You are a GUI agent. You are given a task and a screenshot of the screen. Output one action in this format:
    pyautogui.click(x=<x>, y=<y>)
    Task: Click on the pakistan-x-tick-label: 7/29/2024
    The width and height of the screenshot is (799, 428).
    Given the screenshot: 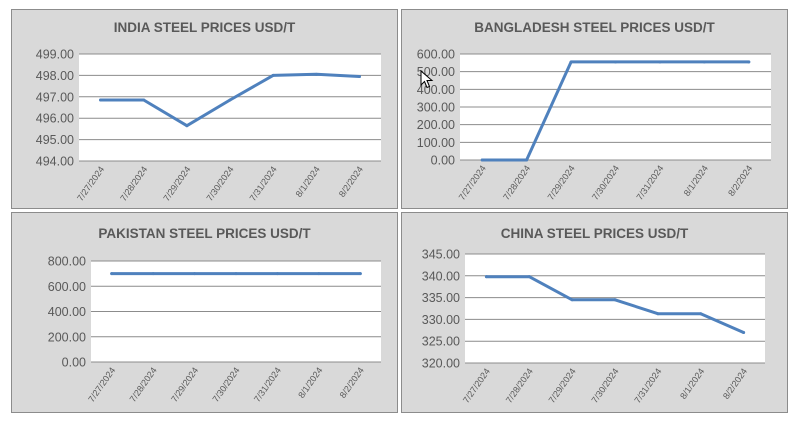 What is the action you would take?
    pyautogui.click(x=184, y=384)
    